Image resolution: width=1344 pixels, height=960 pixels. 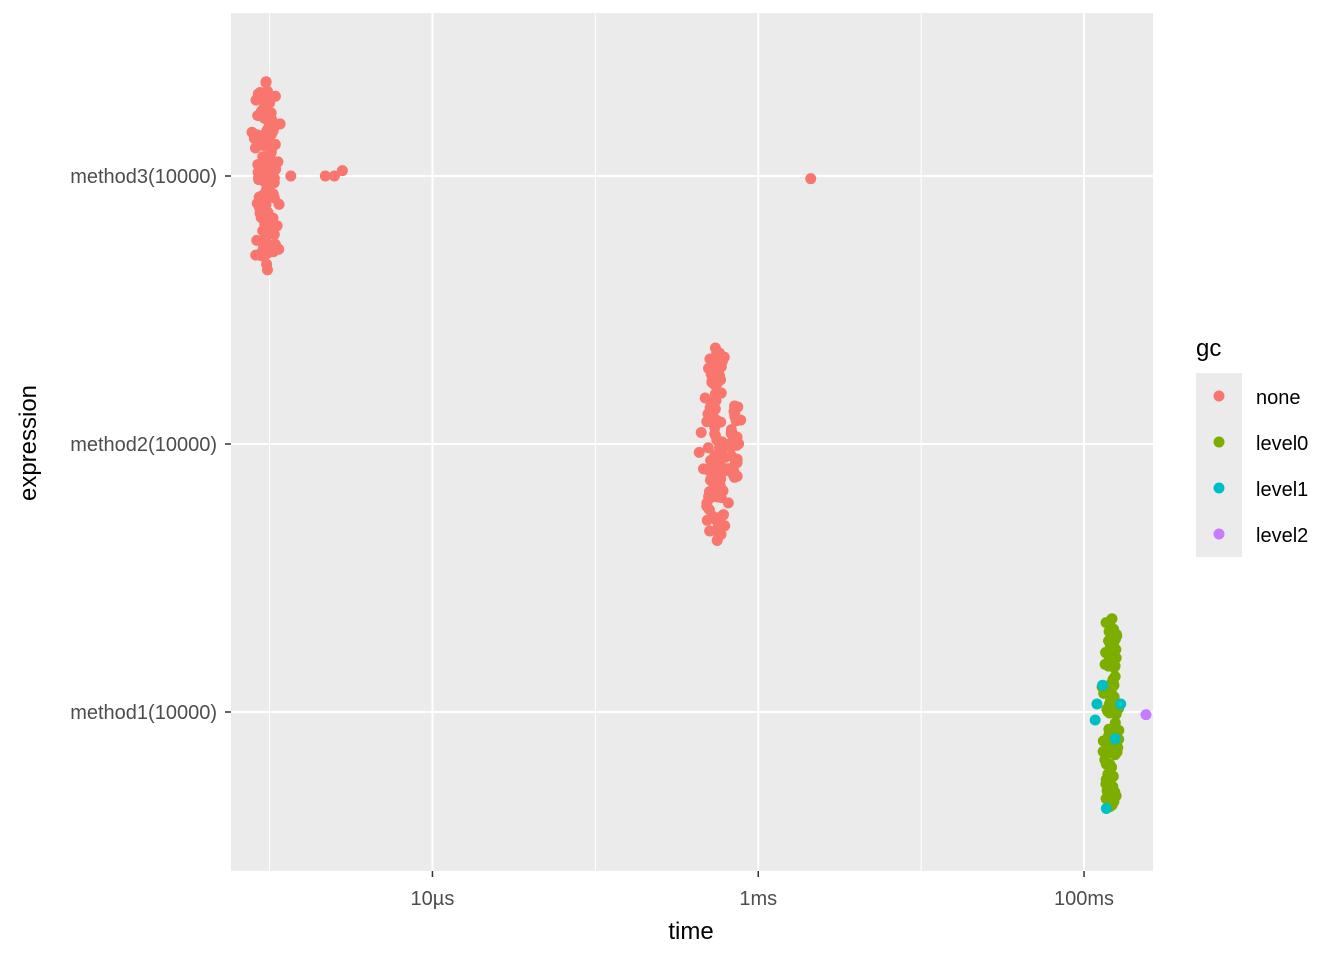 I want to click on y-tick-label: method3(10000), so click(x=143, y=177).